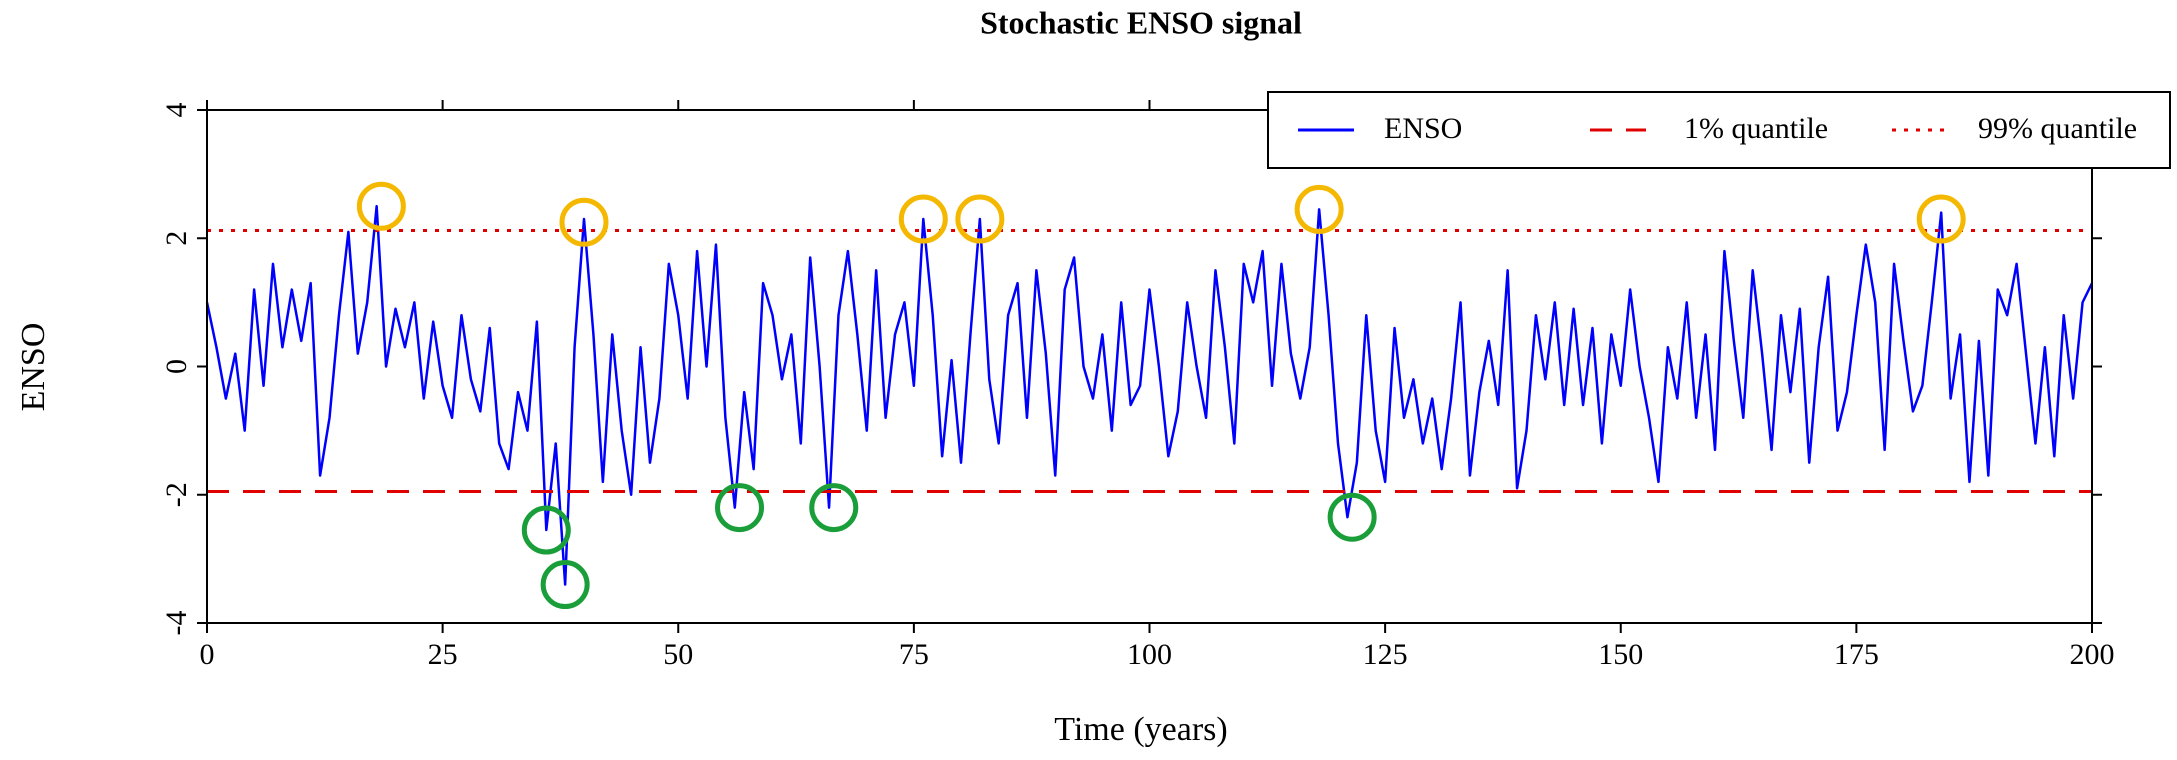  Describe the element at coordinates (1149, 654) in the screenshot. I see `x-tick-label: 100` at that location.